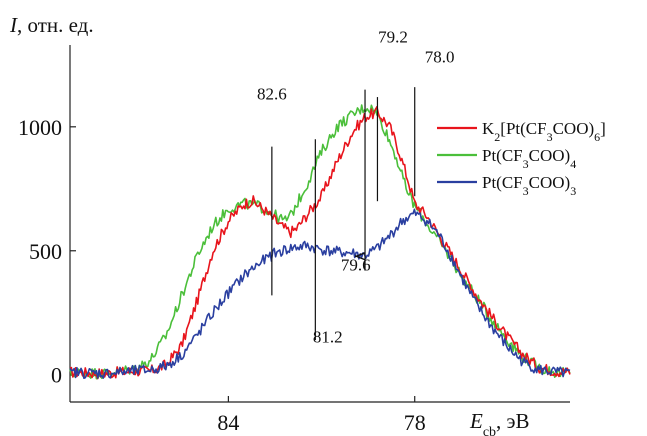 The width and height of the screenshot is (647, 436). I want to click on peak-label-81.2: 81.2, so click(328, 337).